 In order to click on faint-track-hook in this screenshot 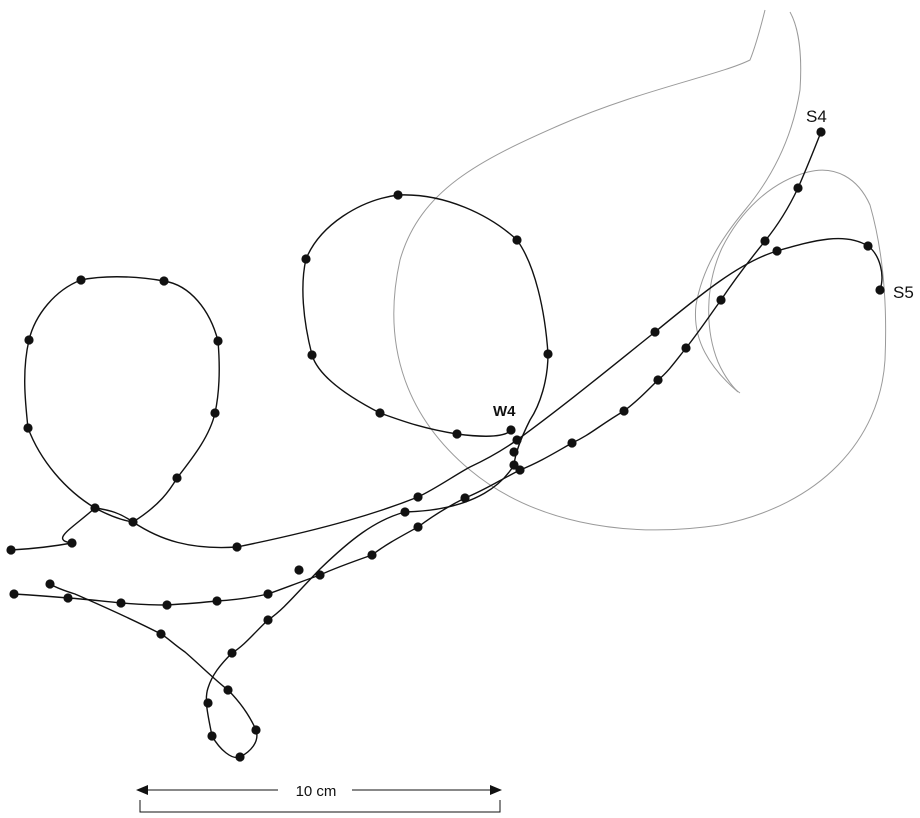, I will do `click(748, 202)`.